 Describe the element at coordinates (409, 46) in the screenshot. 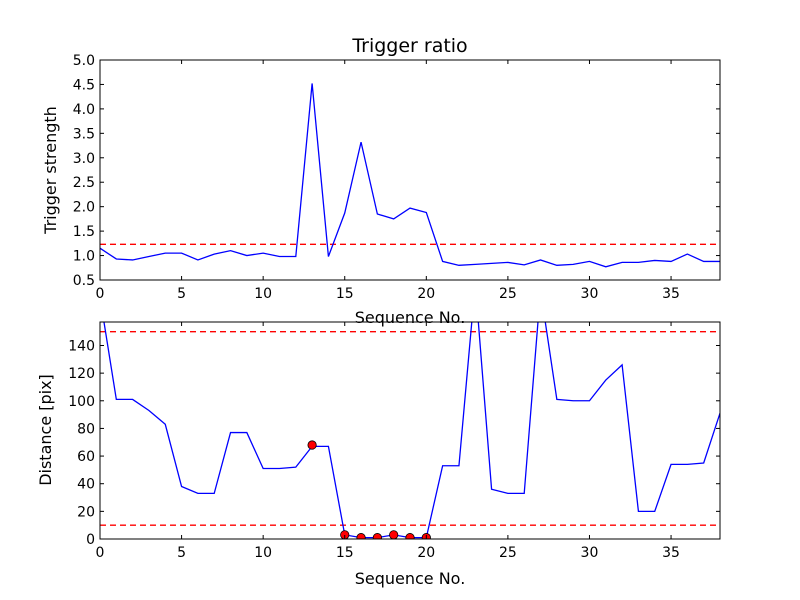

I see `chart-title: Trigger ratio` at that location.